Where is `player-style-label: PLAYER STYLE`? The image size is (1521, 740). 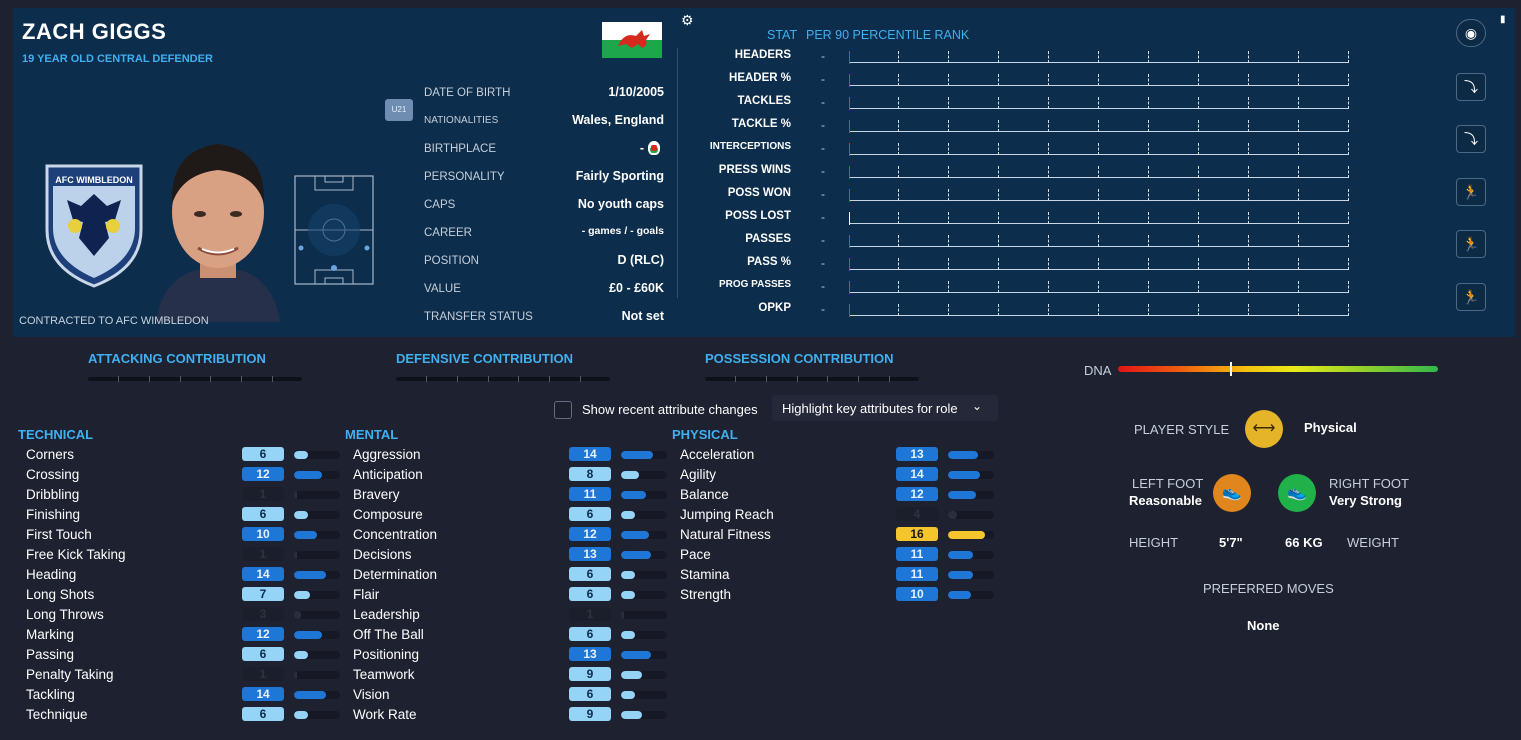
player-style-label: PLAYER STYLE is located at coordinates (1182, 429).